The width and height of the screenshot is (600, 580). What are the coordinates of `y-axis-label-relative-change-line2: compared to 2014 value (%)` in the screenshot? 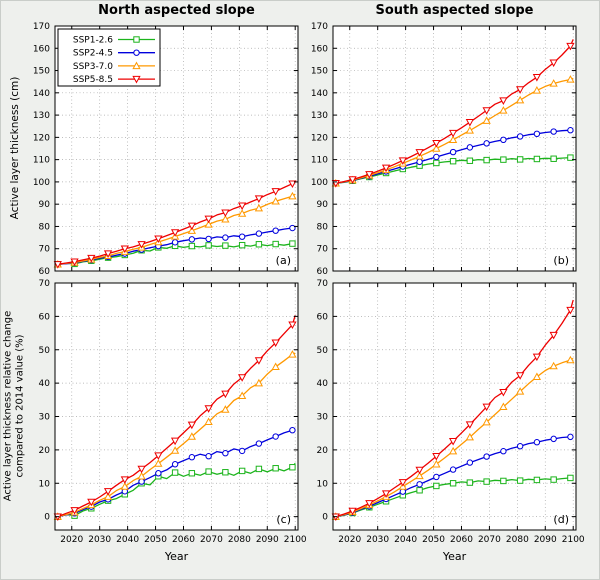 It's located at (19, 406).